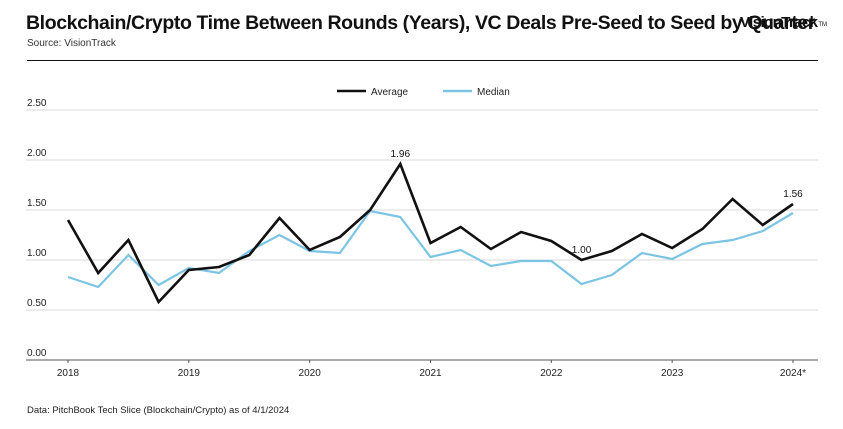 The width and height of the screenshot is (843, 429). I want to click on data-label: 1.00, so click(582, 250).